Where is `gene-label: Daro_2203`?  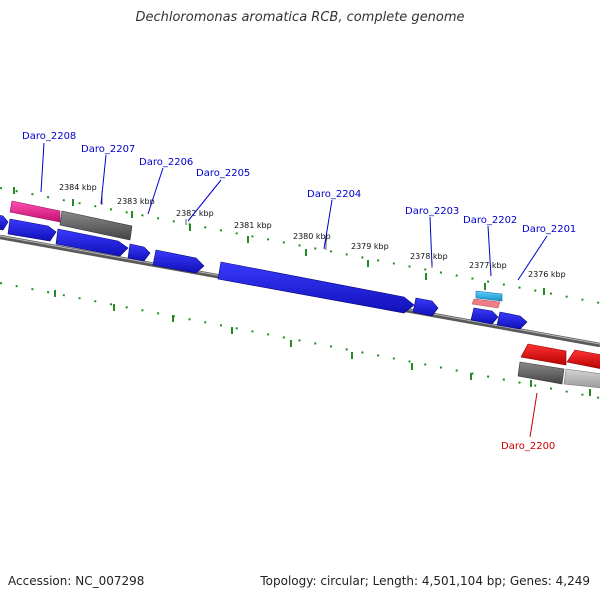
gene-label: Daro_2203 is located at coordinates (432, 211).